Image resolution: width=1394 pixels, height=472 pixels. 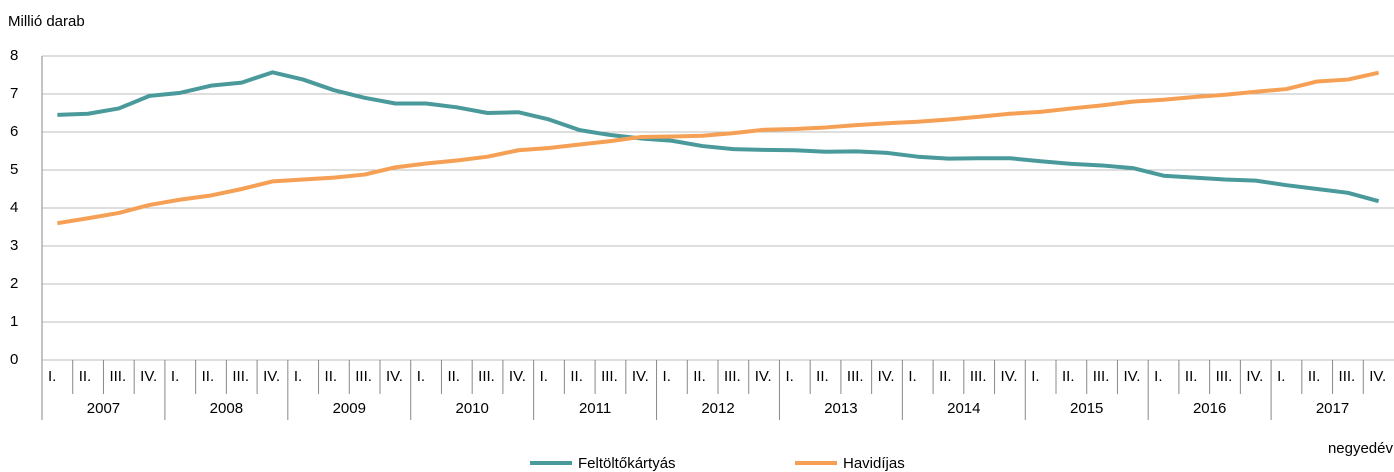 I want to click on group-label: 2010, so click(x=471, y=408).